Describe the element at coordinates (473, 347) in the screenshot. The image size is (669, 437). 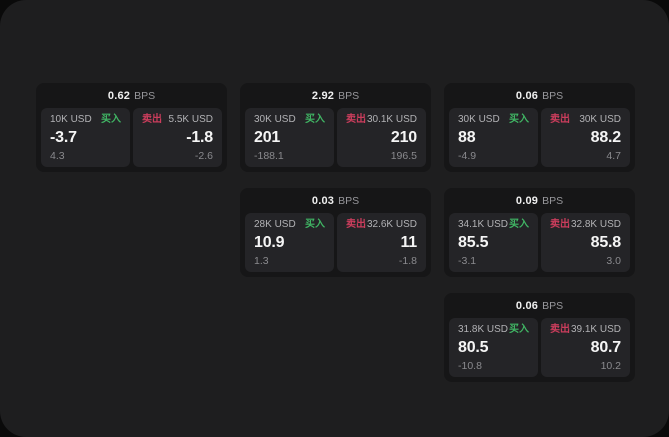
I see `price-value: 80.5` at that location.